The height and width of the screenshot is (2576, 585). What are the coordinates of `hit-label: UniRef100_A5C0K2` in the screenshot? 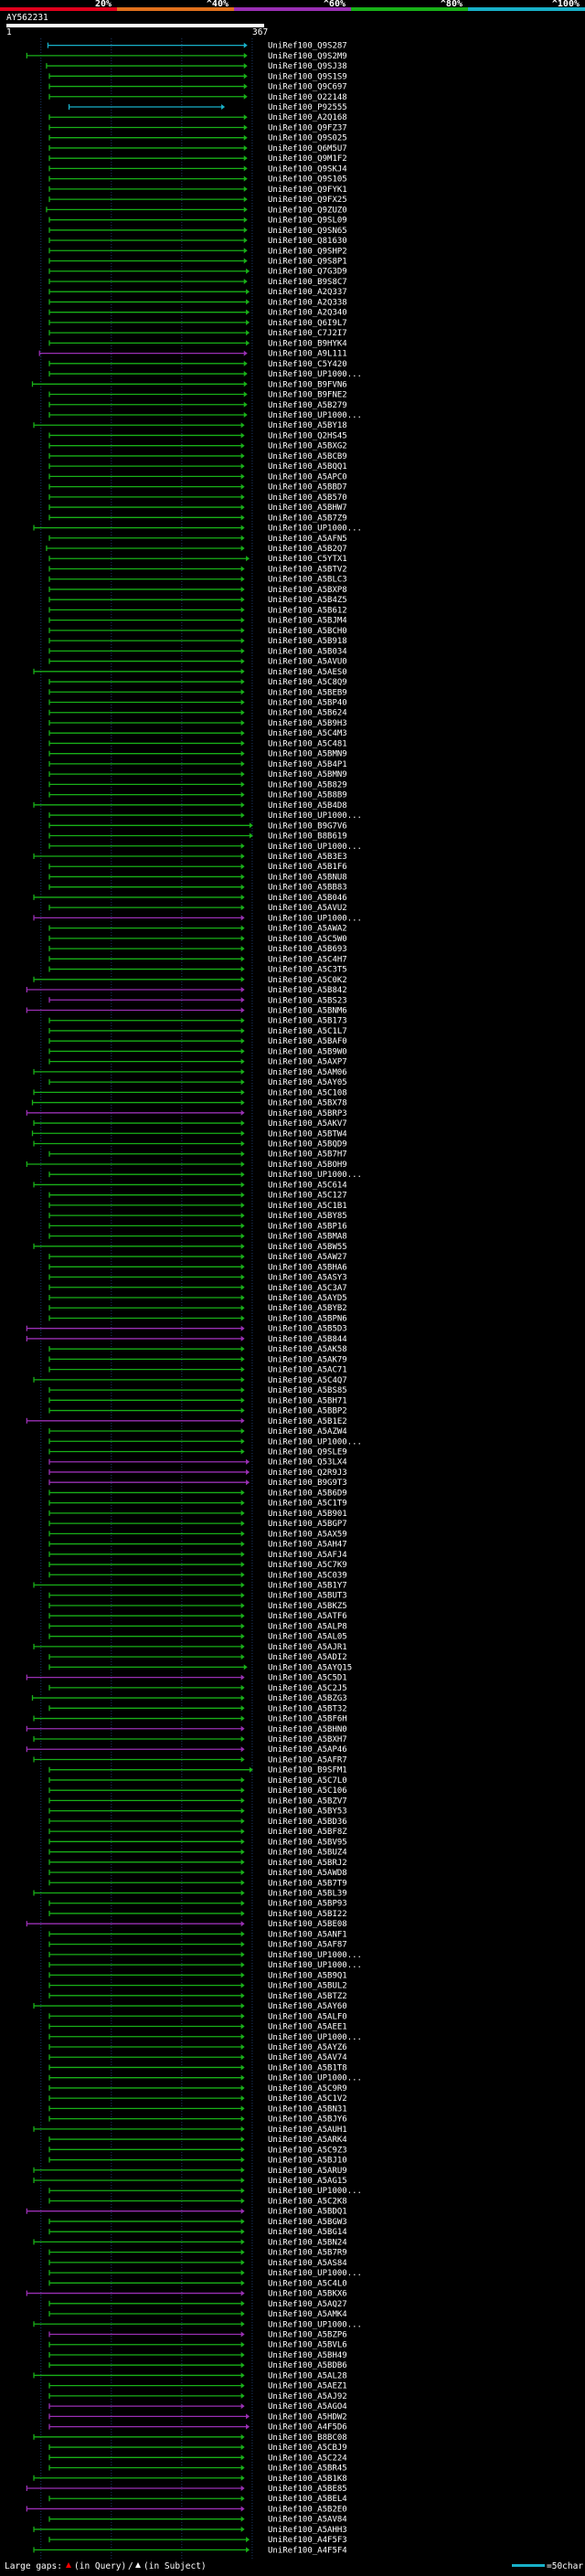 It's located at (308, 980).